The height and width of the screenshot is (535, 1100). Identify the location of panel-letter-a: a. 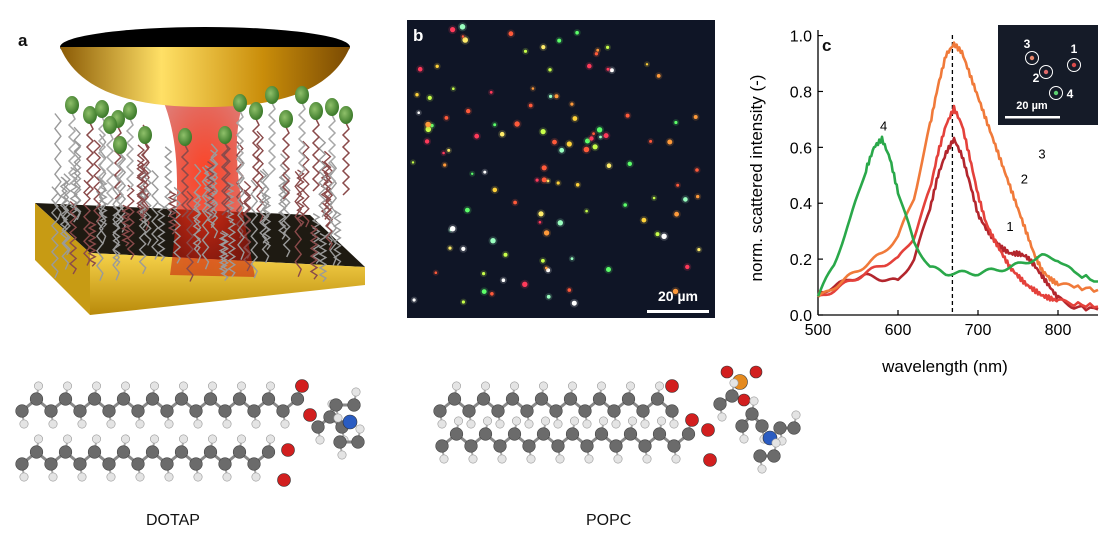
(23, 40).